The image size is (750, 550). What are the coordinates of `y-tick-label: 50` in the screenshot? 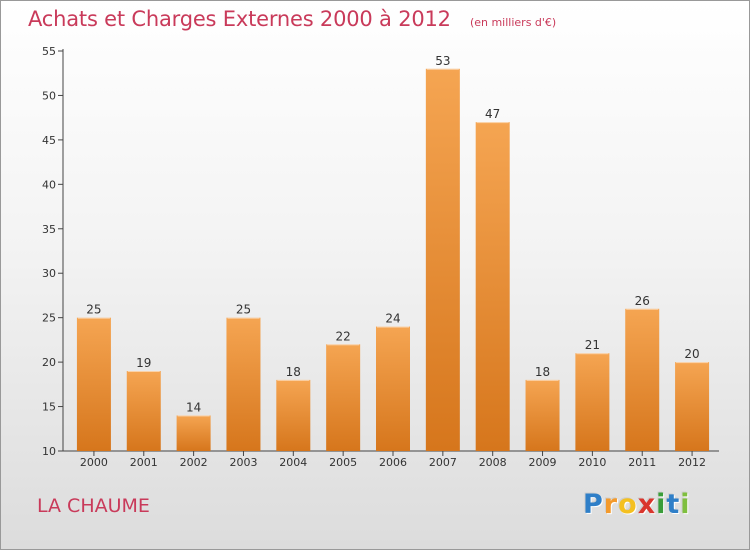 It's located at (49, 95).